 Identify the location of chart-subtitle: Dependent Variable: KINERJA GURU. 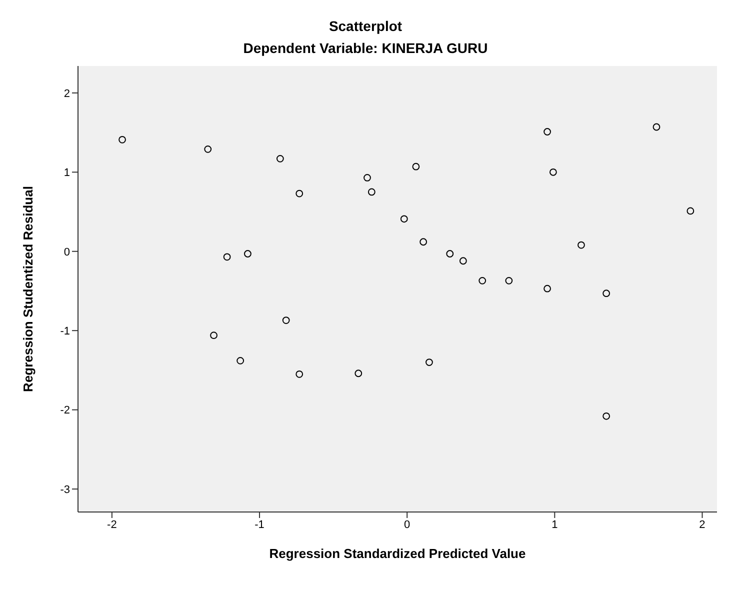
(365, 49).